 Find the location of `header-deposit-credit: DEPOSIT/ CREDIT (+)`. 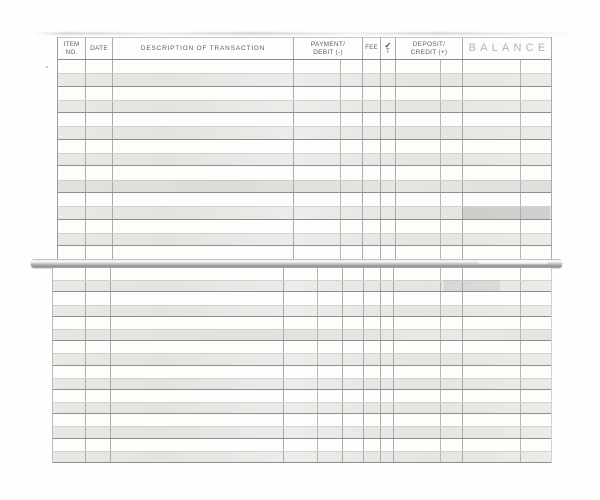

header-deposit-credit: DEPOSIT/ CREDIT (+) is located at coordinates (429, 48).